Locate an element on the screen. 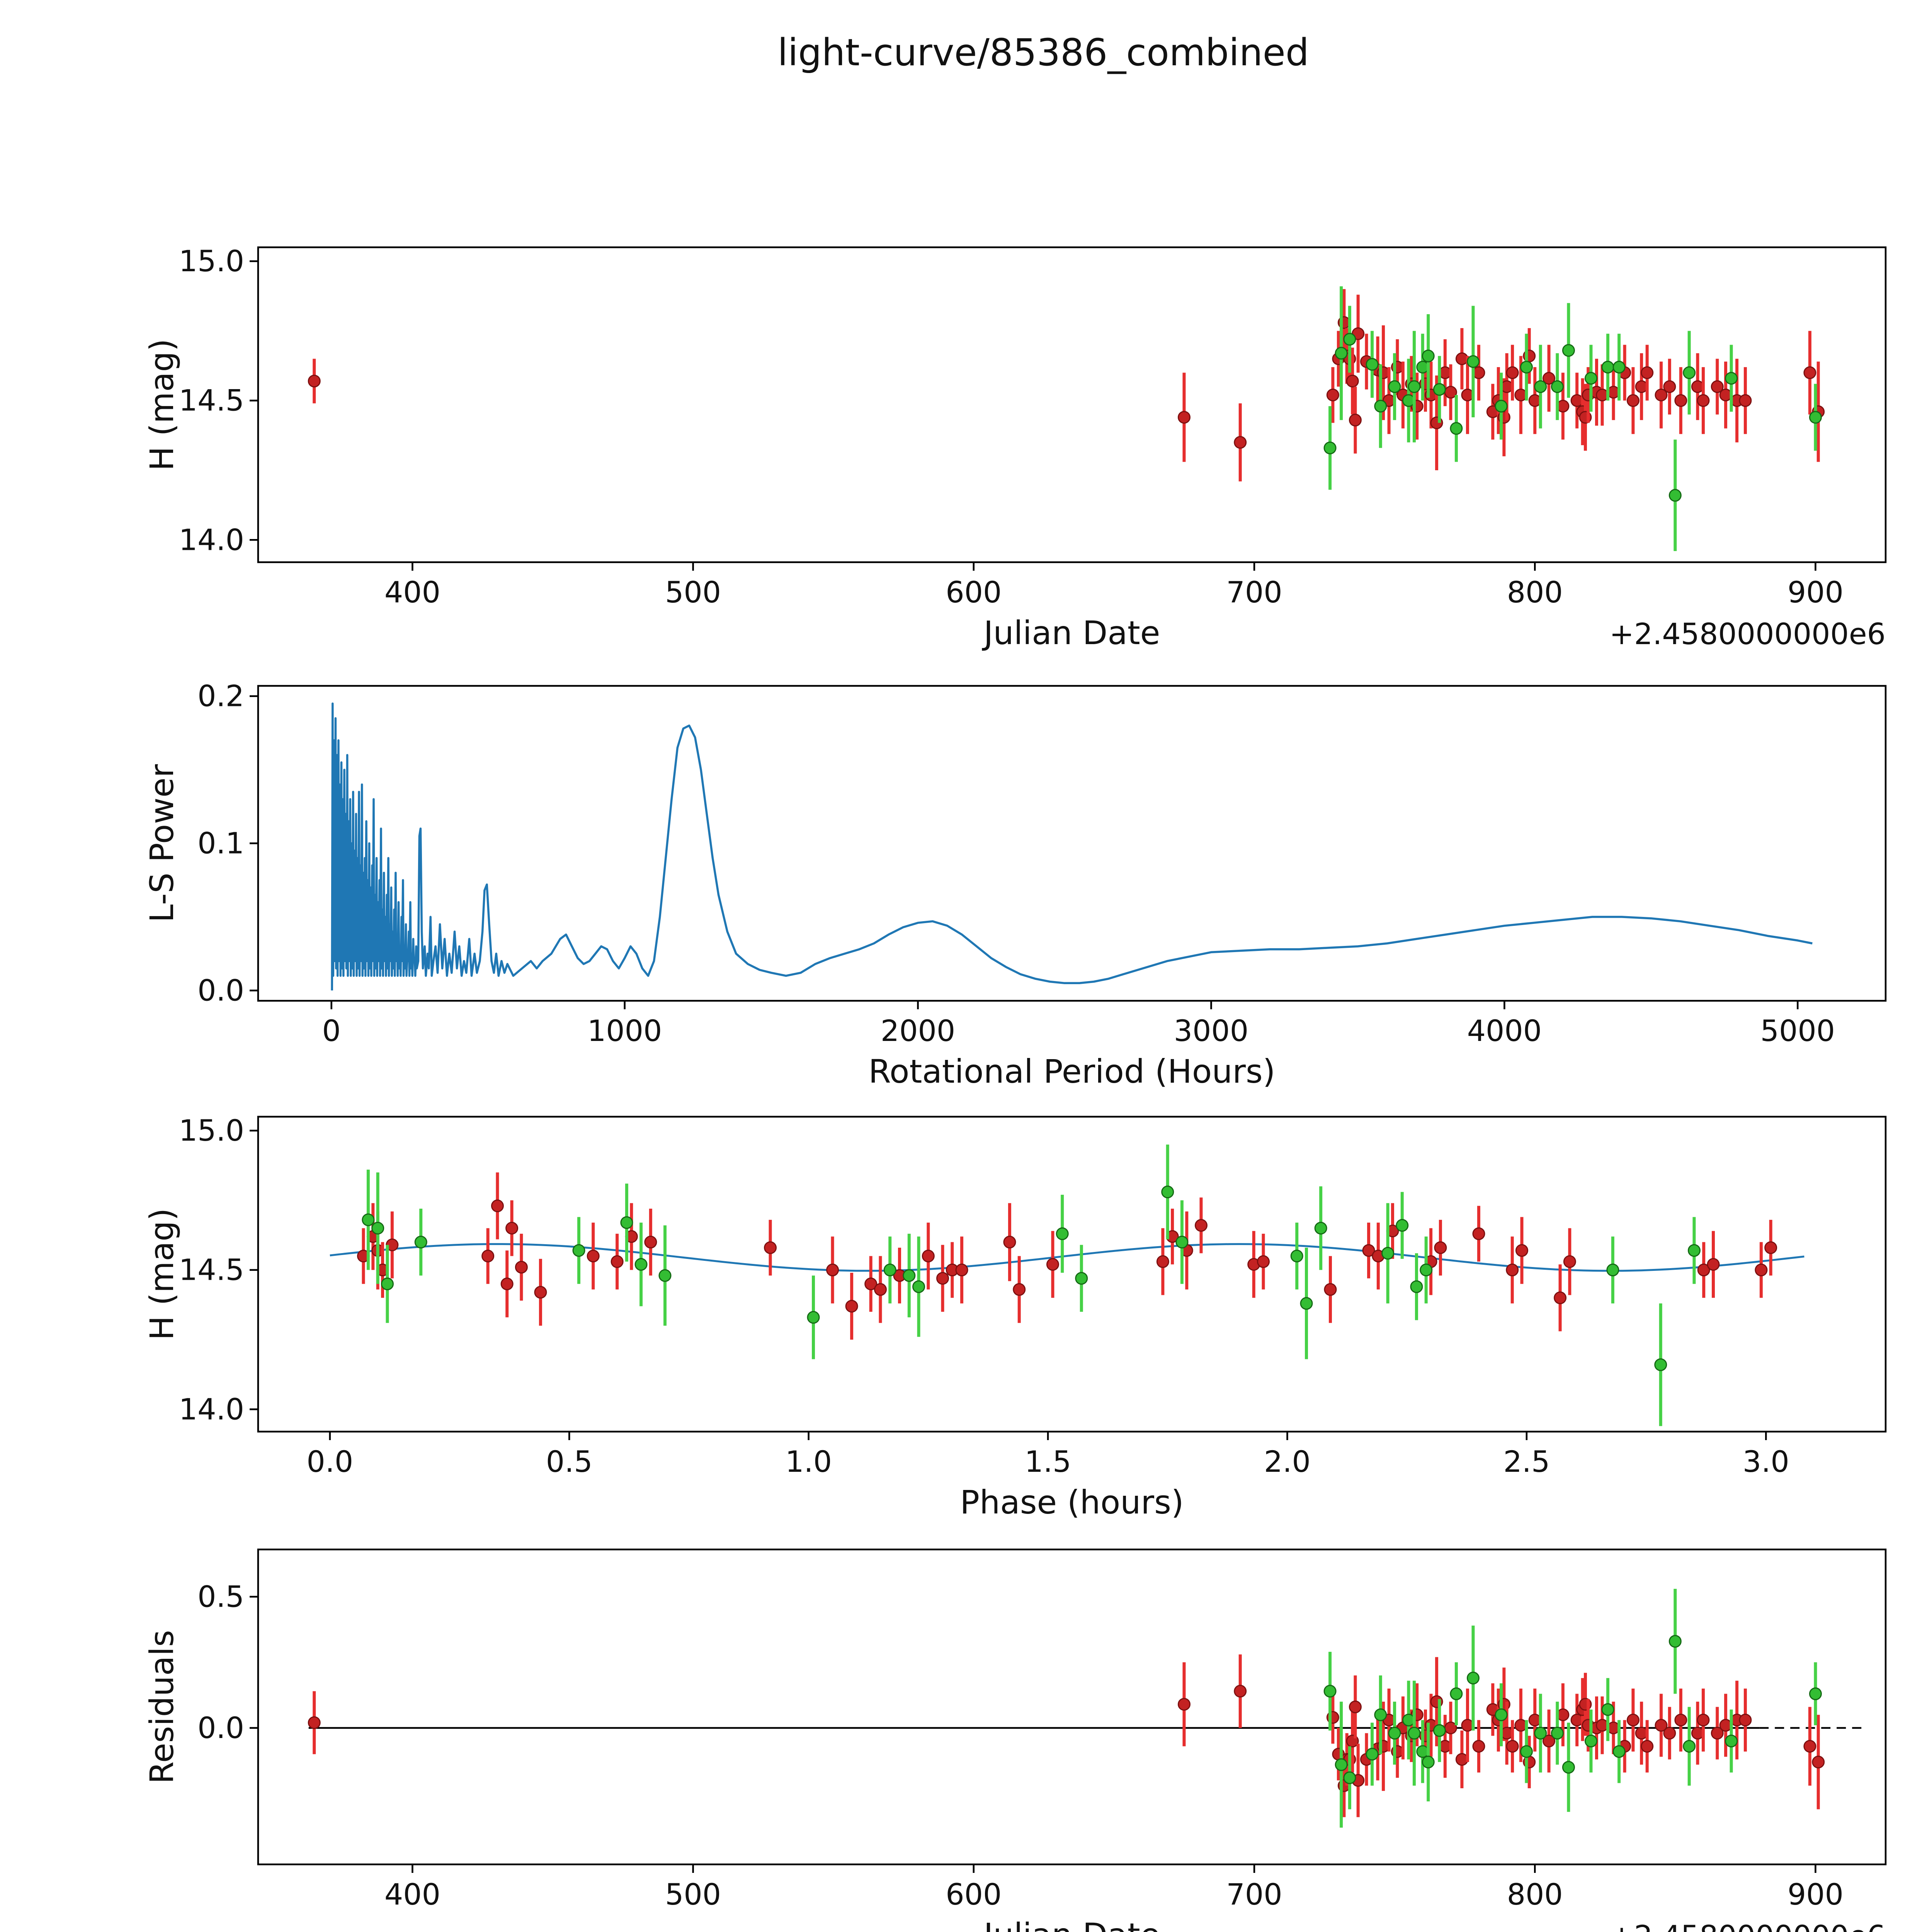 This screenshot has width=1932, height=1932. x-tick-label: 500 is located at coordinates (693, 1895).